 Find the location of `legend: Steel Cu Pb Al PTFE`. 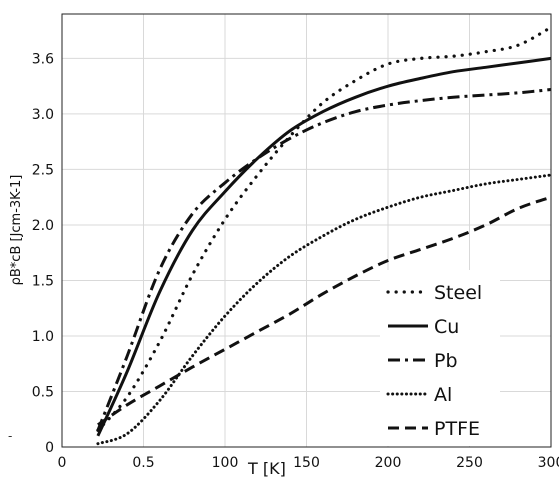

legend: Steel Cu Pb Al PTFE is located at coordinates (440, 358).